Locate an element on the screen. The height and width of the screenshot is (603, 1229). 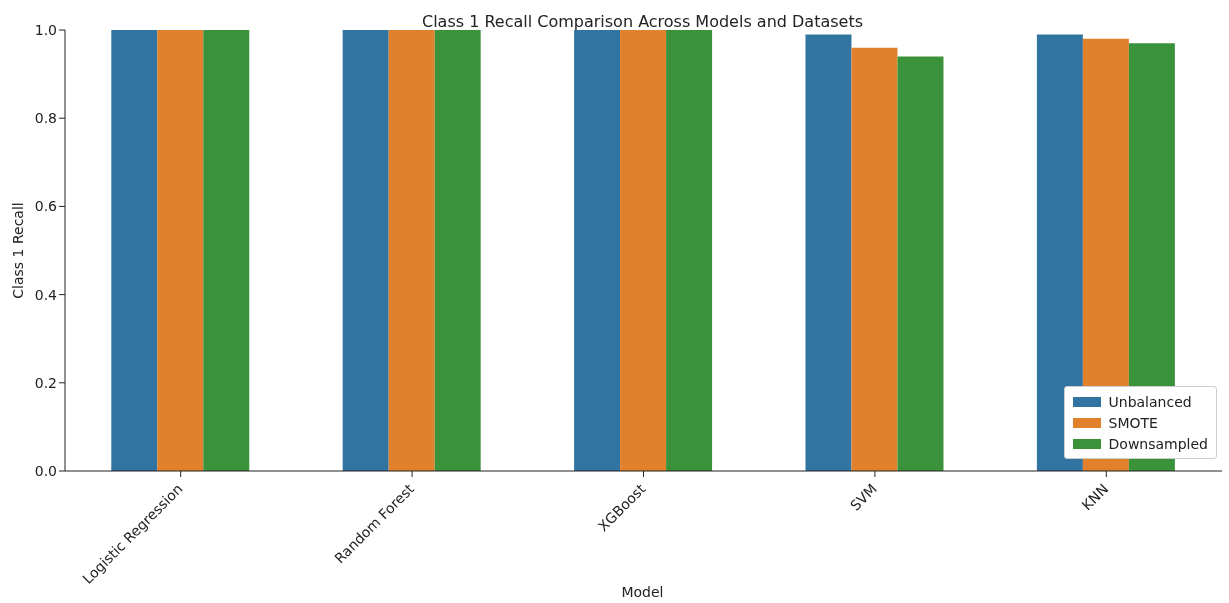
x-axis-title: Model is located at coordinates (642, 592).